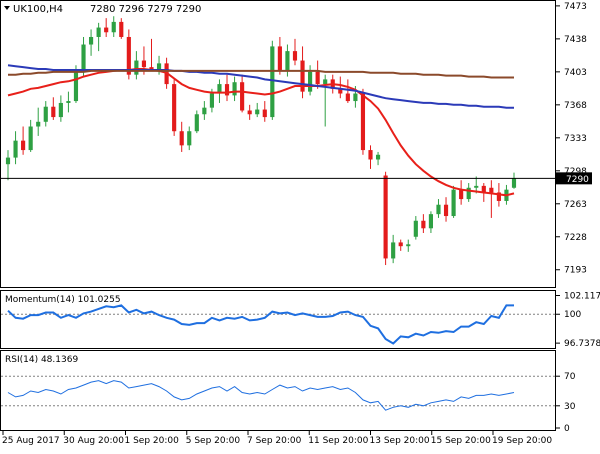 The width and height of the screenshot is (600, 454). What do you see at coordinates (338, 441) in the screenshot?
I see `time-axis-label: 11 Sep 20:00` at bounding box center [338, 441].